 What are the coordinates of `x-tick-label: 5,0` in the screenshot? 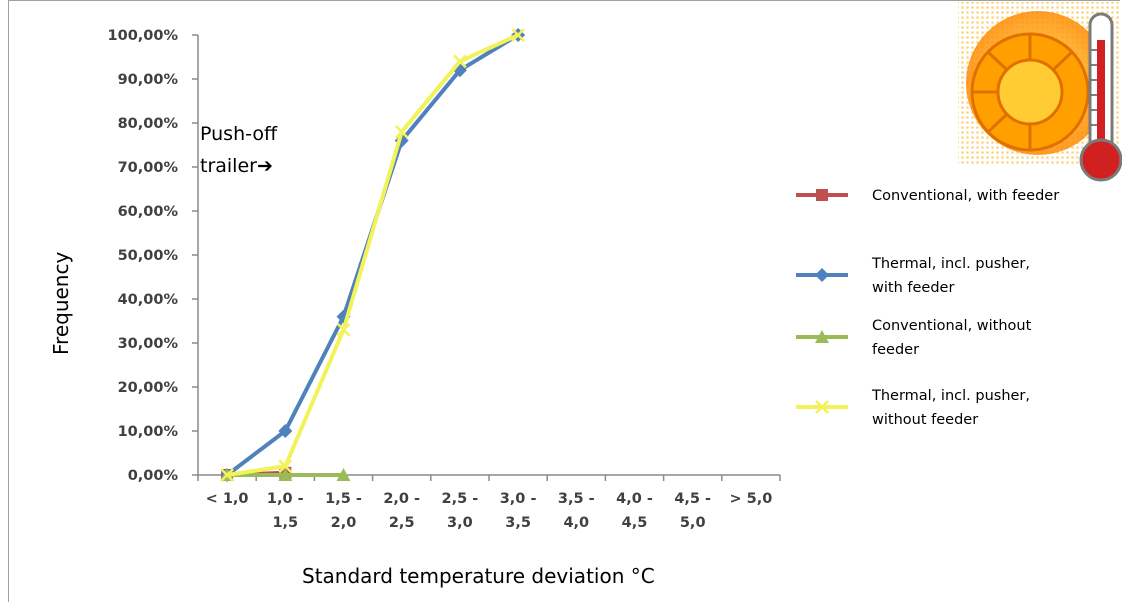 It's located at (693, 523).